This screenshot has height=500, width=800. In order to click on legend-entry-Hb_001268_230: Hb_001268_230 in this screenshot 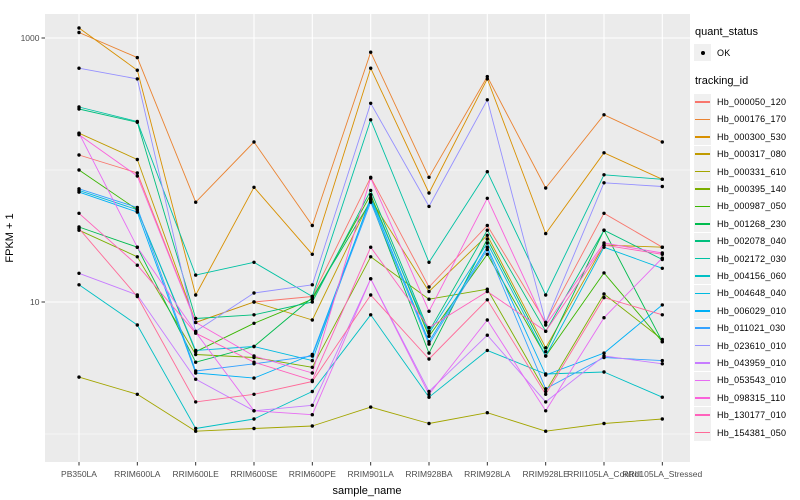, I will do `click(747, 224)`.